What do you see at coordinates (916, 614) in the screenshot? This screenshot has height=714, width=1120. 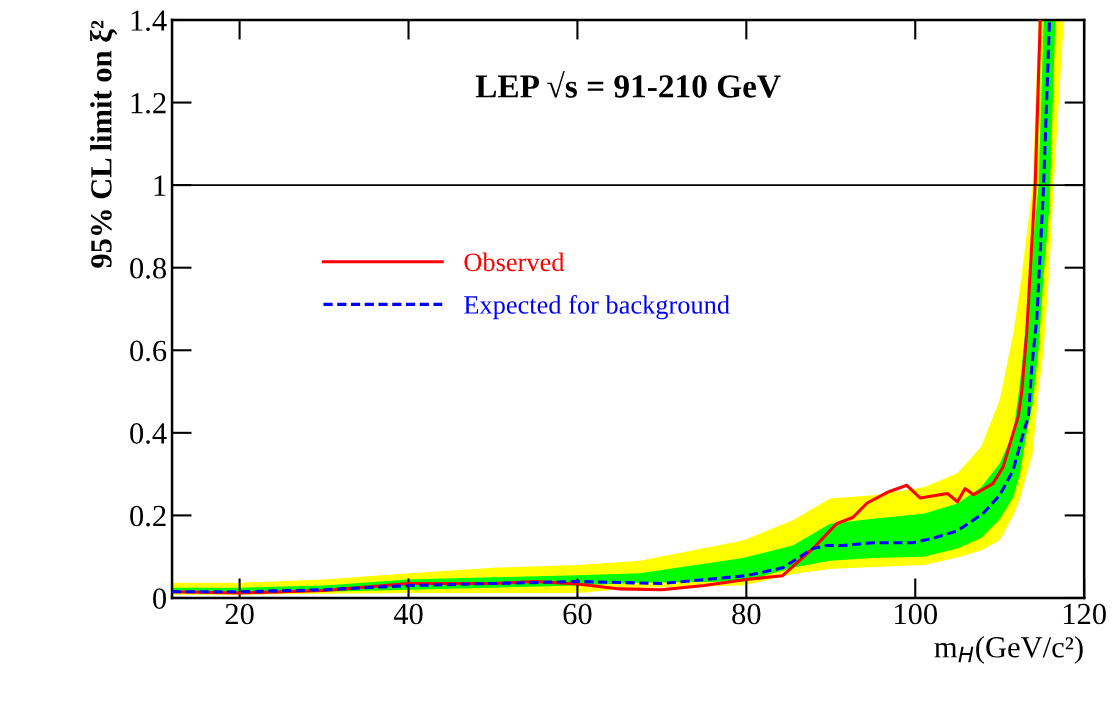 I see `x-tick-label: 100` at bounding box center [916, 614].